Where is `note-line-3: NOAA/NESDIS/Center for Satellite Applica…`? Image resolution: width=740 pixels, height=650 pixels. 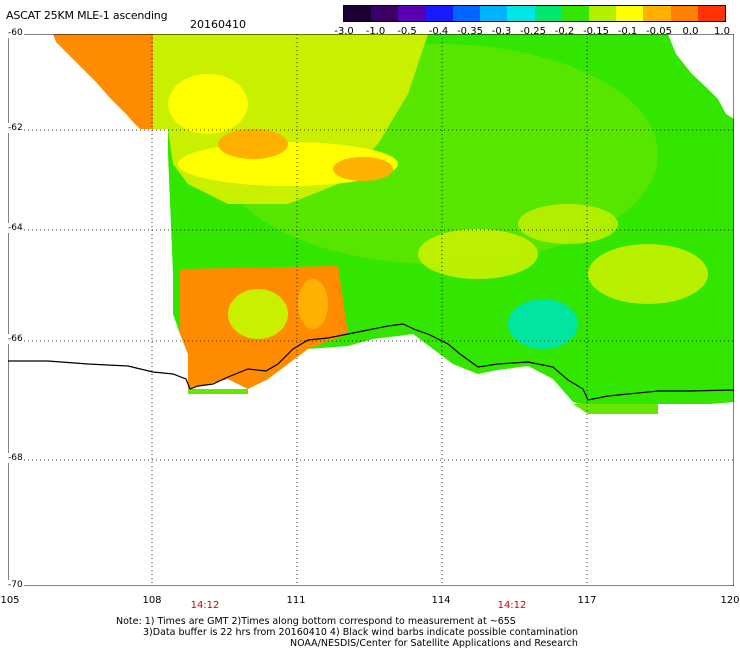 note-line-3: NOAA/NESDIS/Center for Satellite Applica… is located at coordinates (434, 643).